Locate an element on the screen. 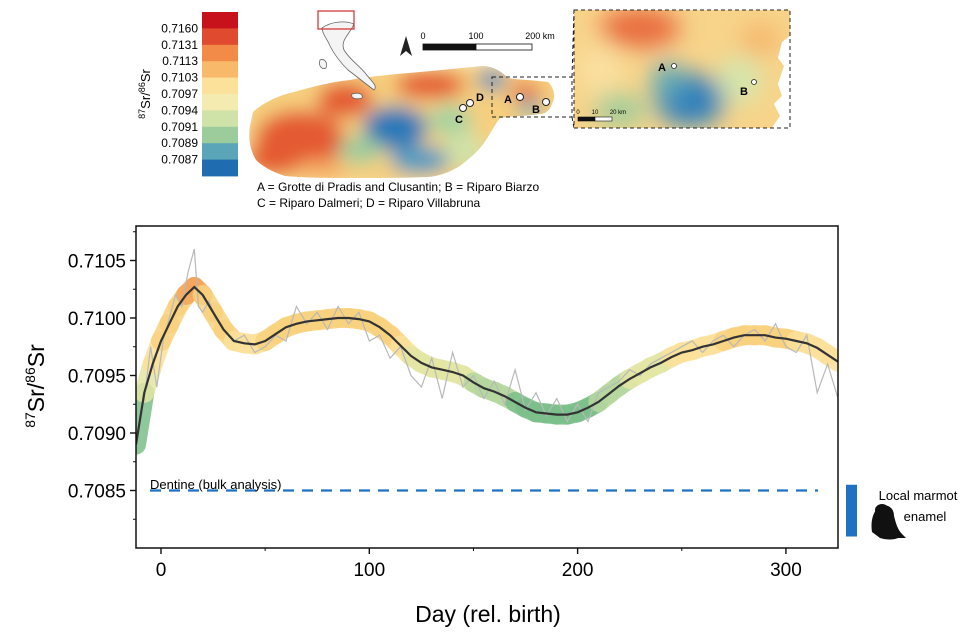  map-site-a-label: A is located at coordinates (508, 100).